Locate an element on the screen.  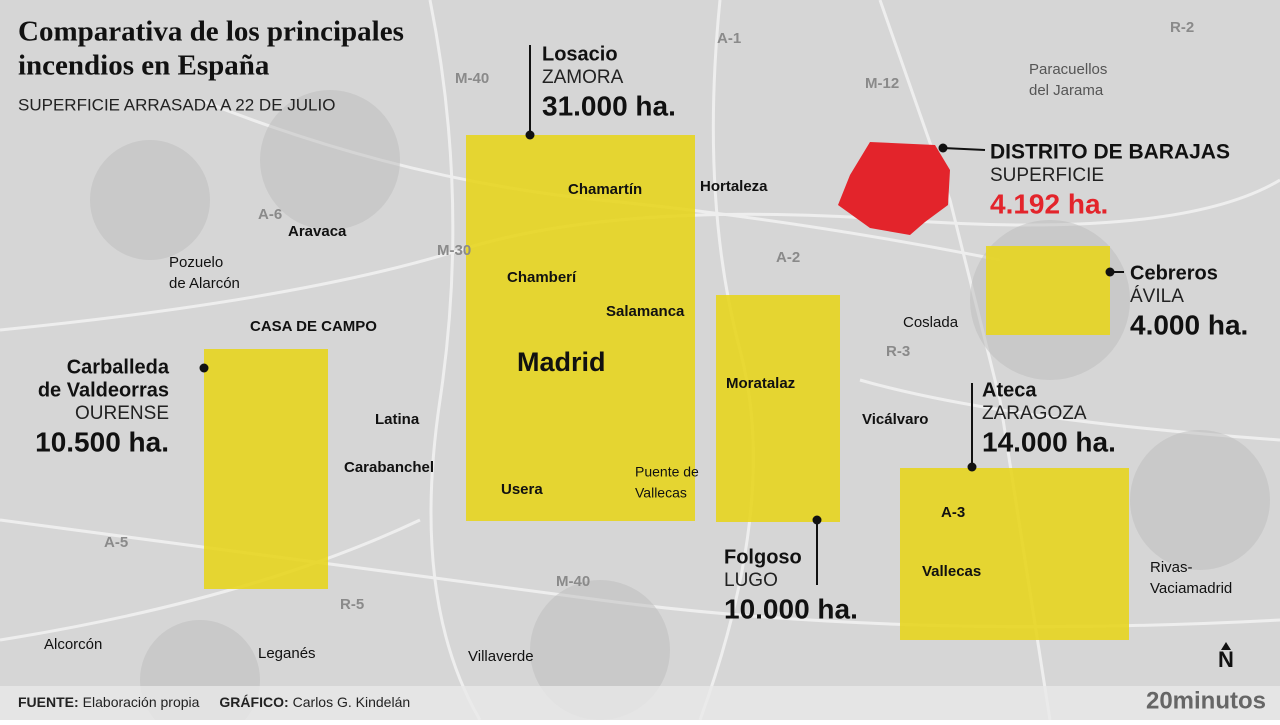
north-arrow is located at coordinates (1226, 646).